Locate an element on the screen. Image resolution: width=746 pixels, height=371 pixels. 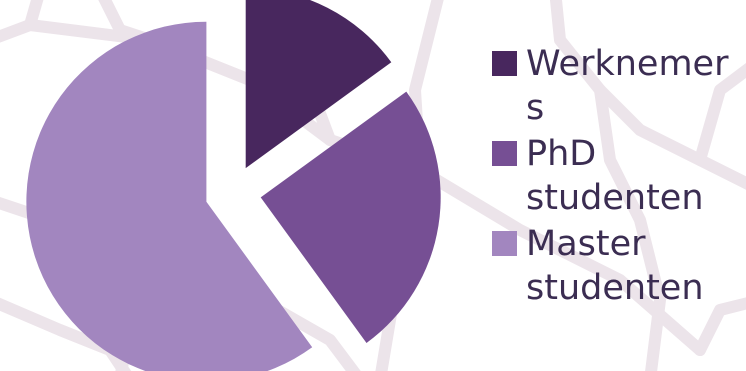
legend-label-master-studenten: Master studenten is located at coordinates (615, 266).